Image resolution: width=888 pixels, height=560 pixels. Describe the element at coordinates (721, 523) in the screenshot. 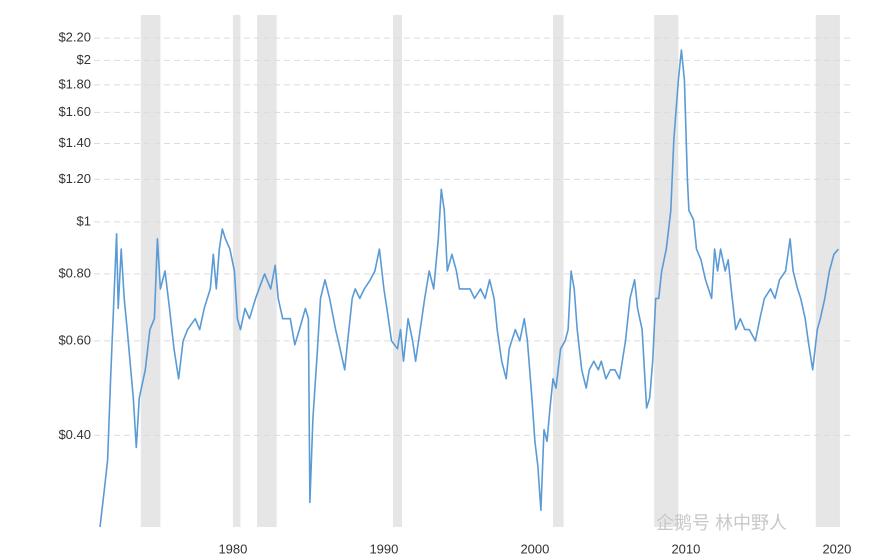

I see `watermark: 企鹅号 林中野人` at that location.